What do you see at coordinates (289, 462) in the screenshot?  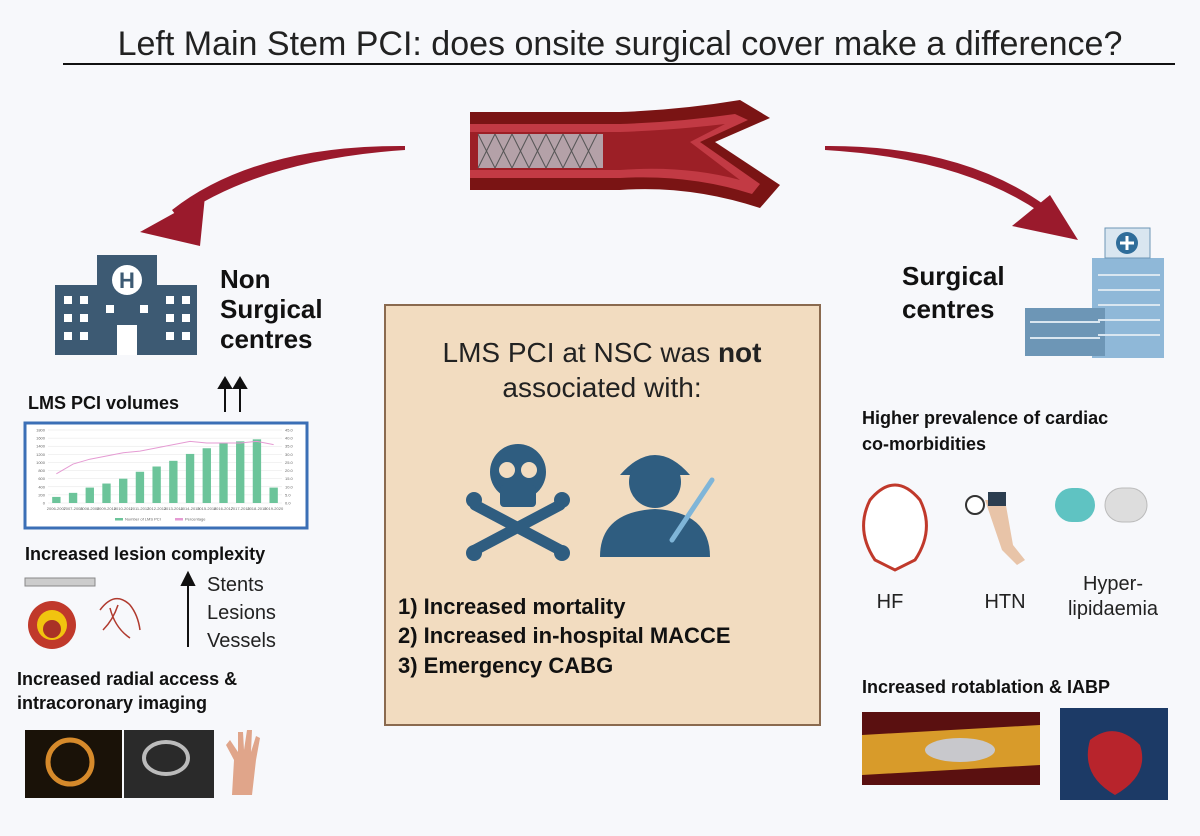 I see `y2-tick-label: 25.0` at bounding box center [289, 462].